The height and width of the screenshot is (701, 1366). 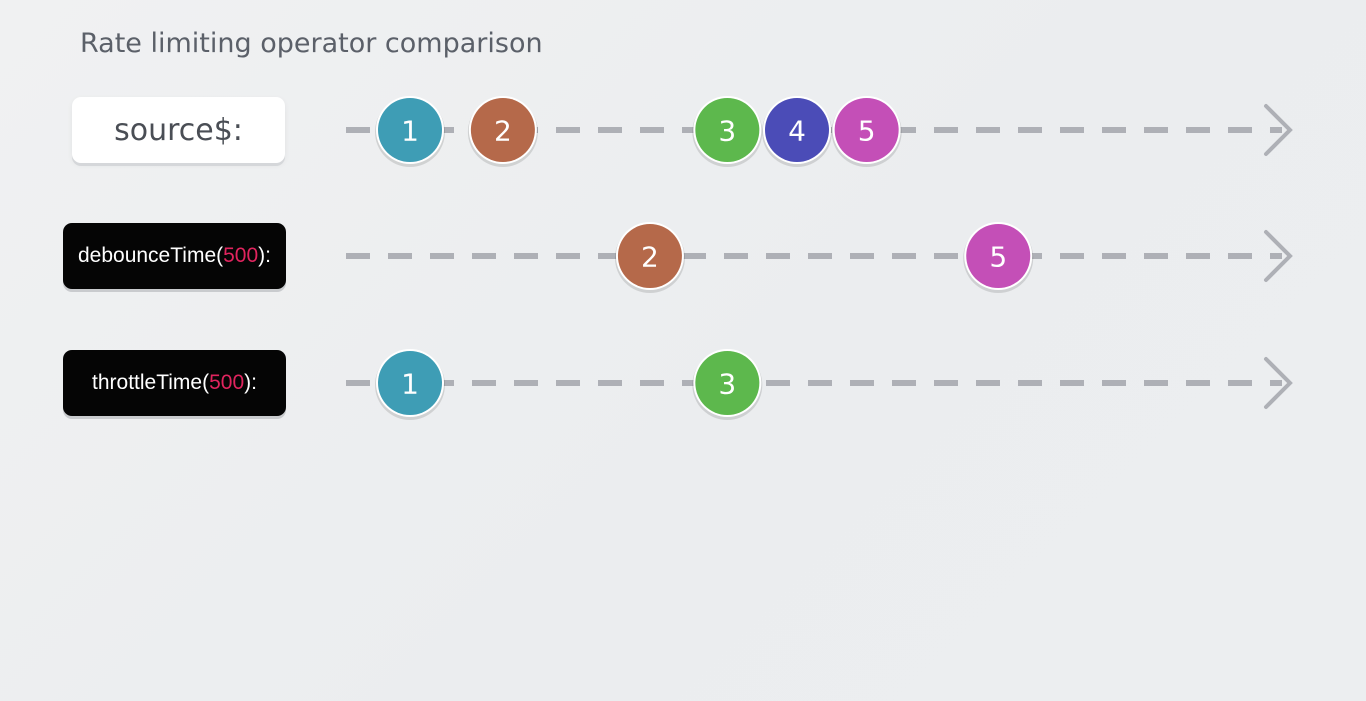 I want to click on source-label: source$:, so click(x=178, y=130).